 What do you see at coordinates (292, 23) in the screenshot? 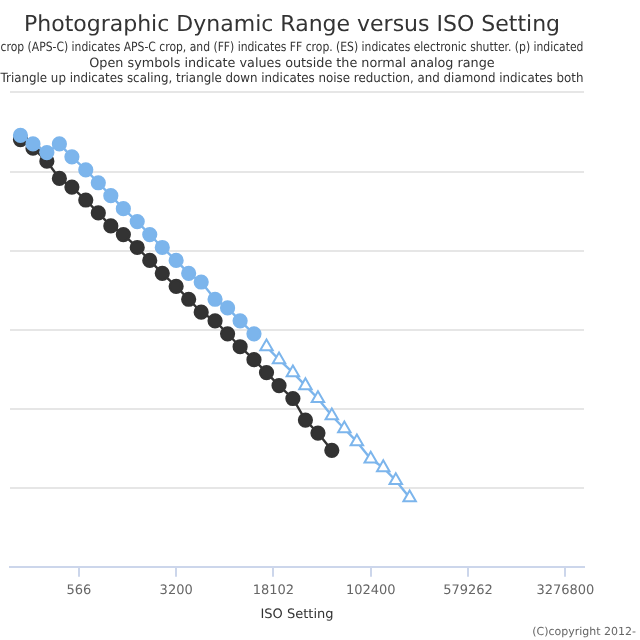
I see `chart-title: Photographic Dynamic Range versus ISO Setting` at bounding box center [292, 23].